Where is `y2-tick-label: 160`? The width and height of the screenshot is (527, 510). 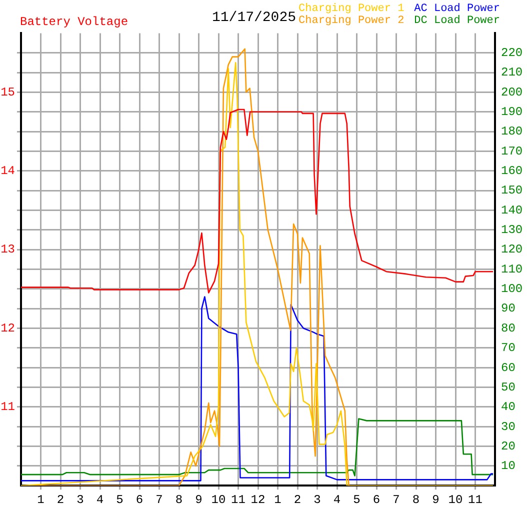 y2-tick-label: 160 is located at coordinates (512, 171).